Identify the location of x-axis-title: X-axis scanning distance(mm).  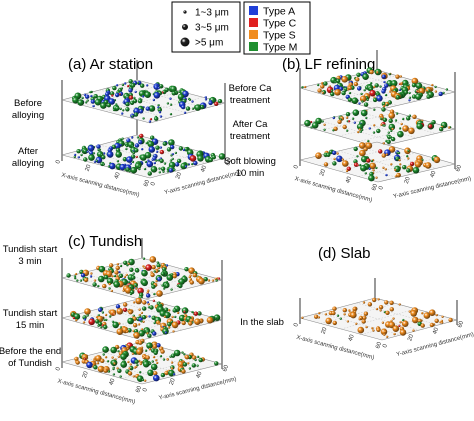
(333, 190).